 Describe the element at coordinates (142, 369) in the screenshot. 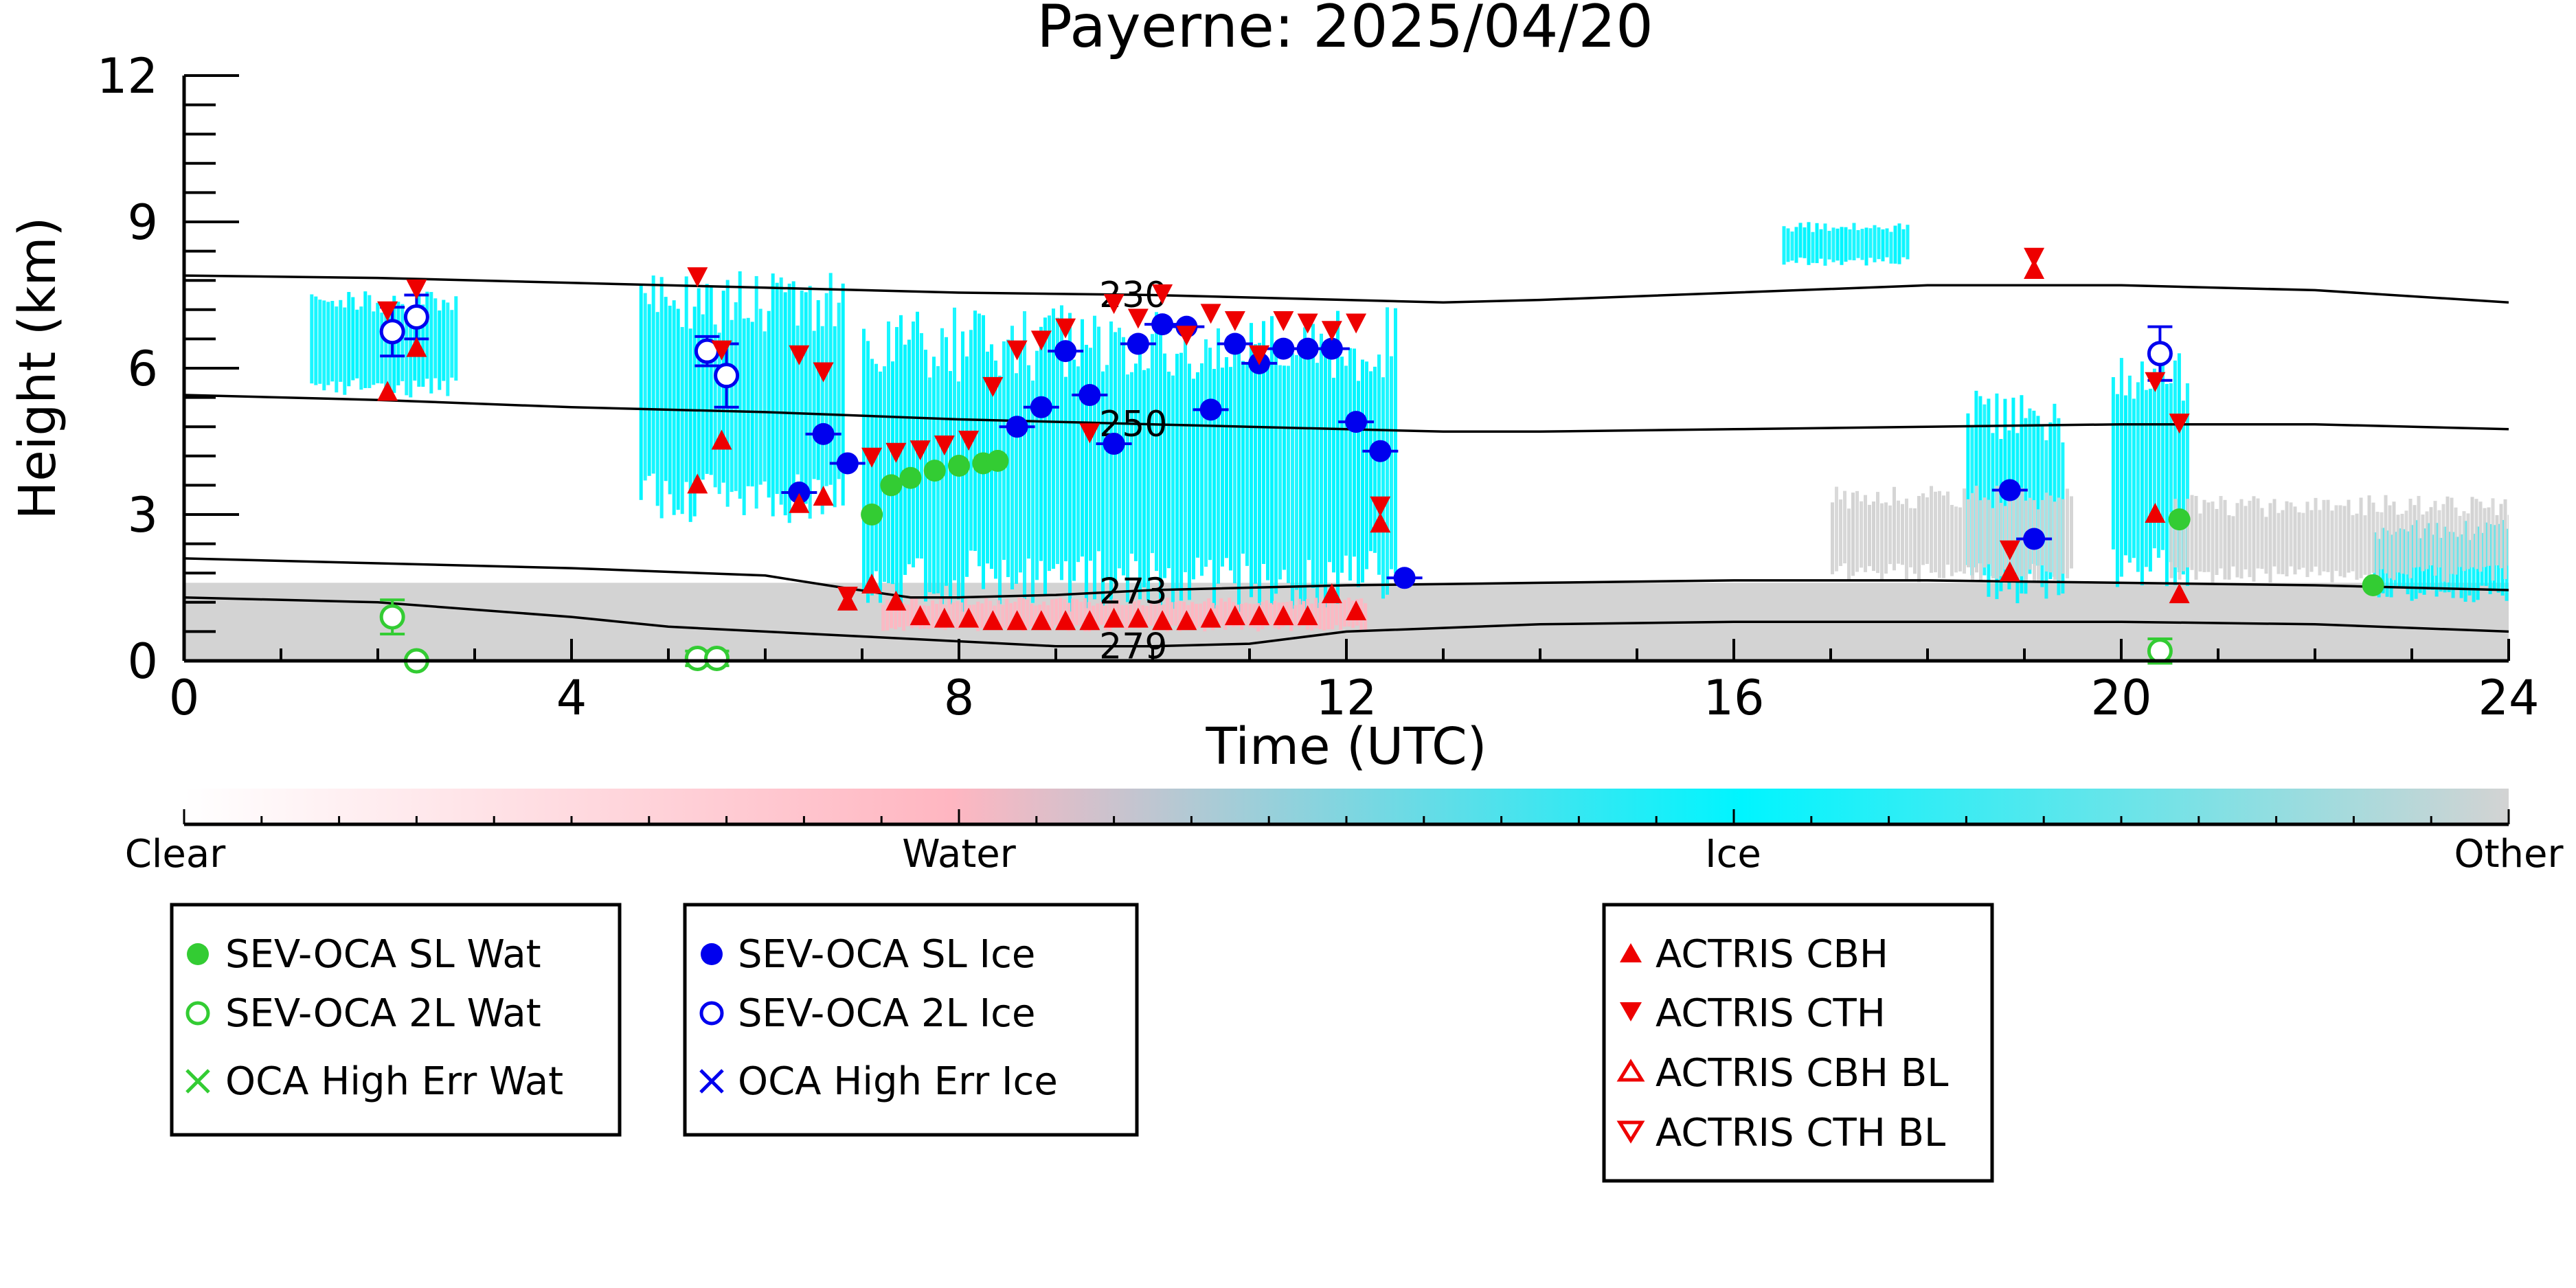

I see `y-tick-label: 6` at that location.